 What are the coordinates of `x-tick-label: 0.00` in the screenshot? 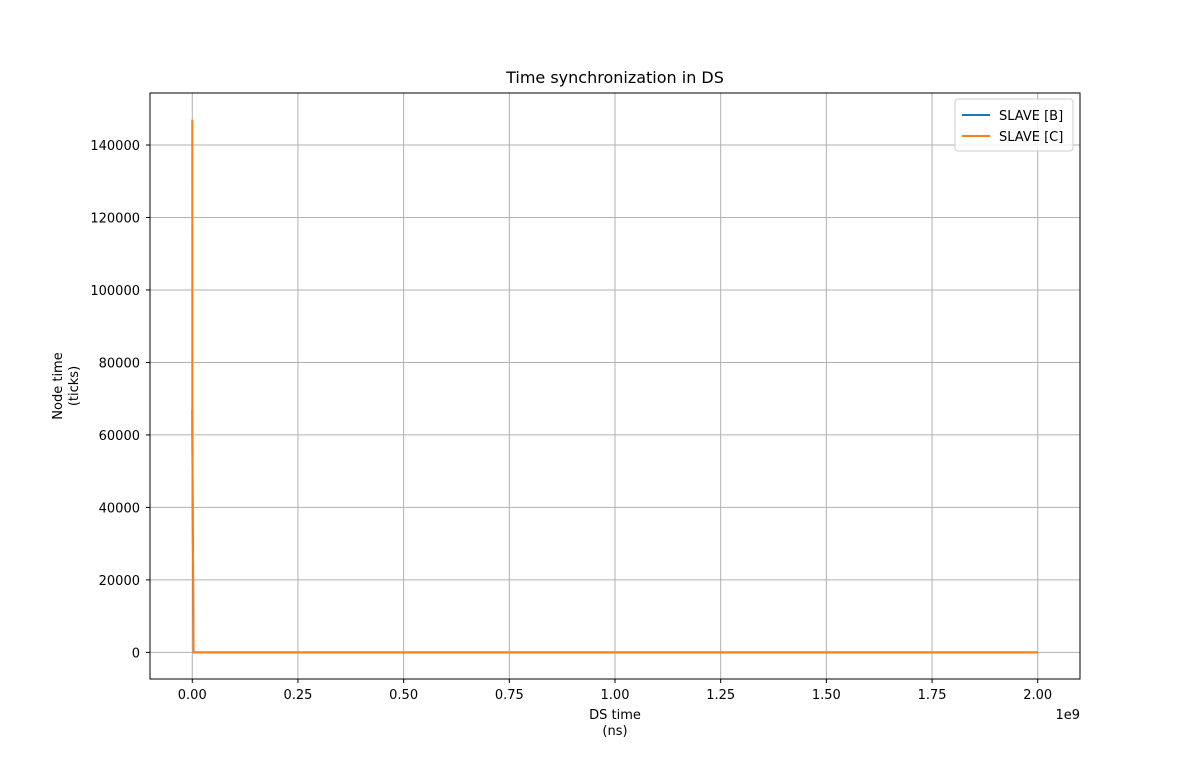 It's located at (192, 695).